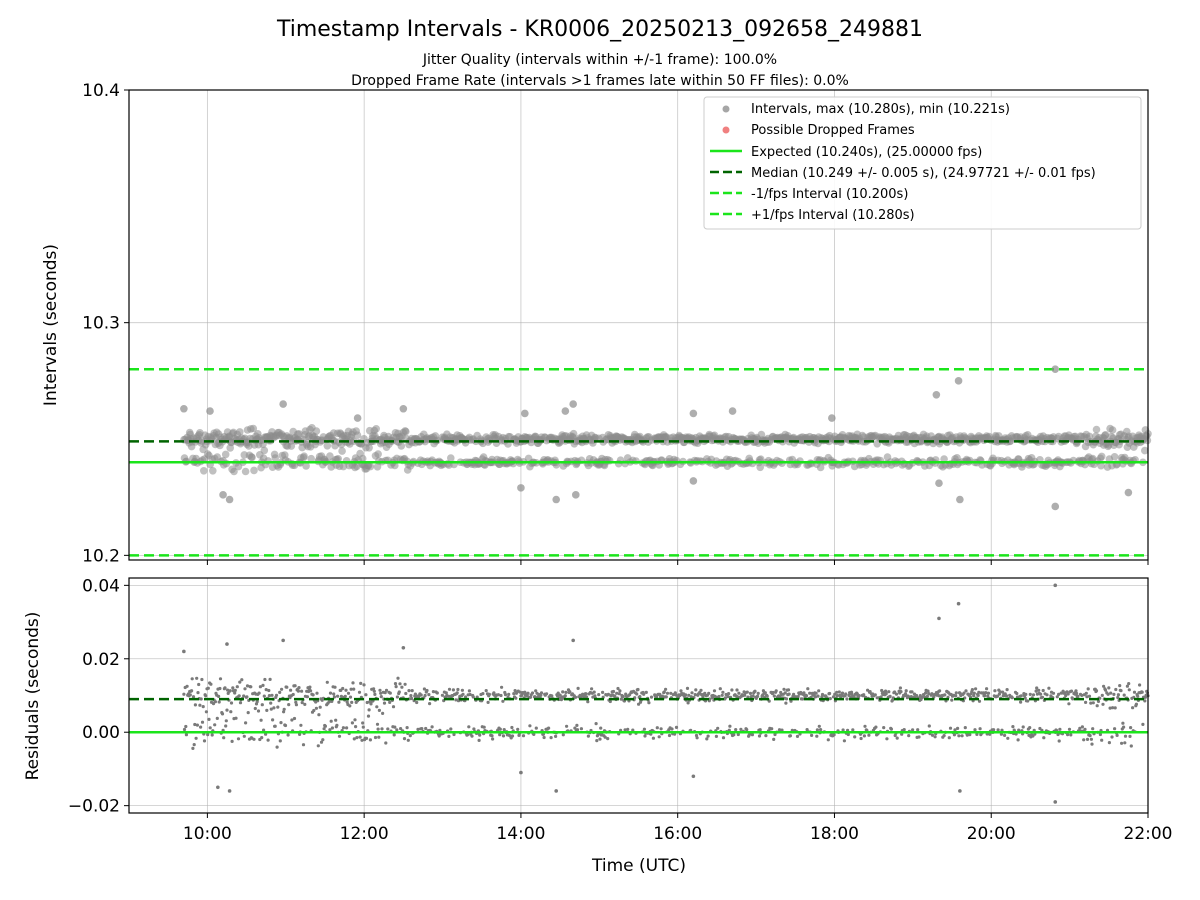 This screenshot has width=1200, height=900. I want to click on intervals-front-lines, so click(638, 452).